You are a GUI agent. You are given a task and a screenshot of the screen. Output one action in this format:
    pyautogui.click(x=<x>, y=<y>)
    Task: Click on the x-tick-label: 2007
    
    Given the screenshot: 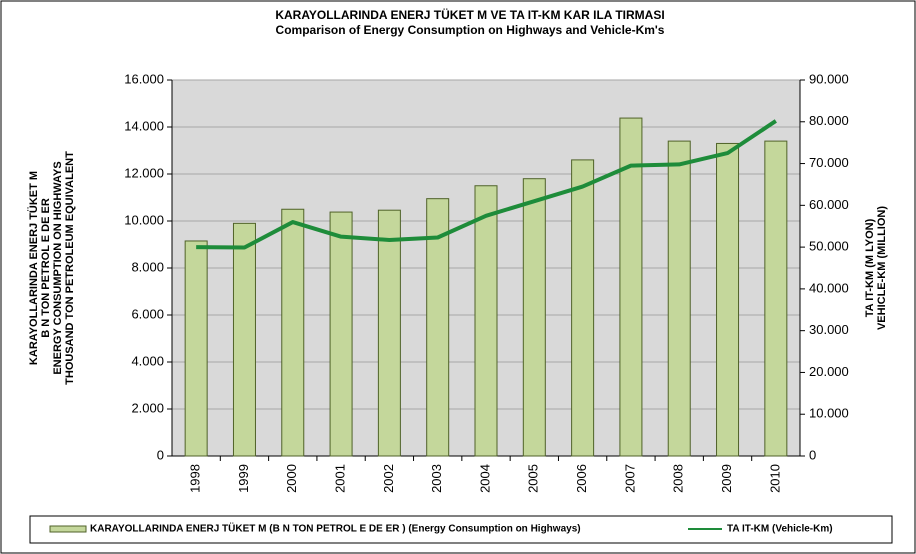 What is the action you would take?
    pyautogui.click(x=629, y=478)
    